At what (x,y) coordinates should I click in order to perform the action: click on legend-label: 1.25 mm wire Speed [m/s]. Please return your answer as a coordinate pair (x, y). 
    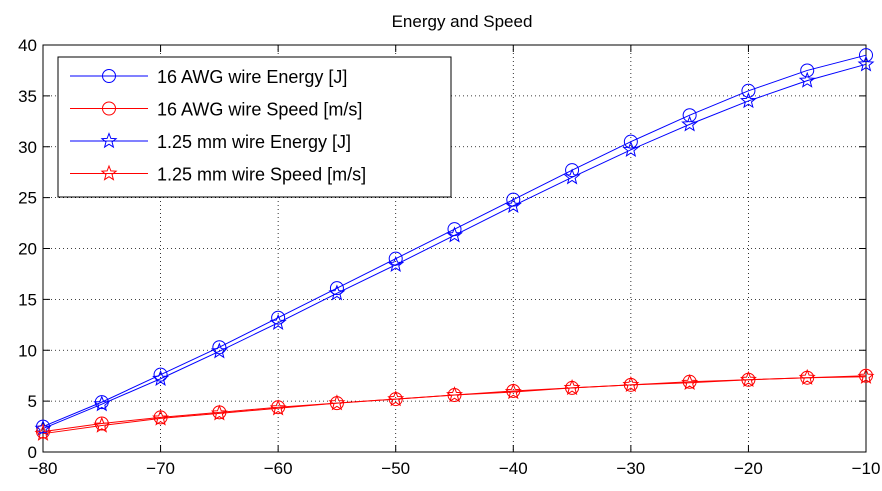
    Looking at the image, I should click on (261, 175).